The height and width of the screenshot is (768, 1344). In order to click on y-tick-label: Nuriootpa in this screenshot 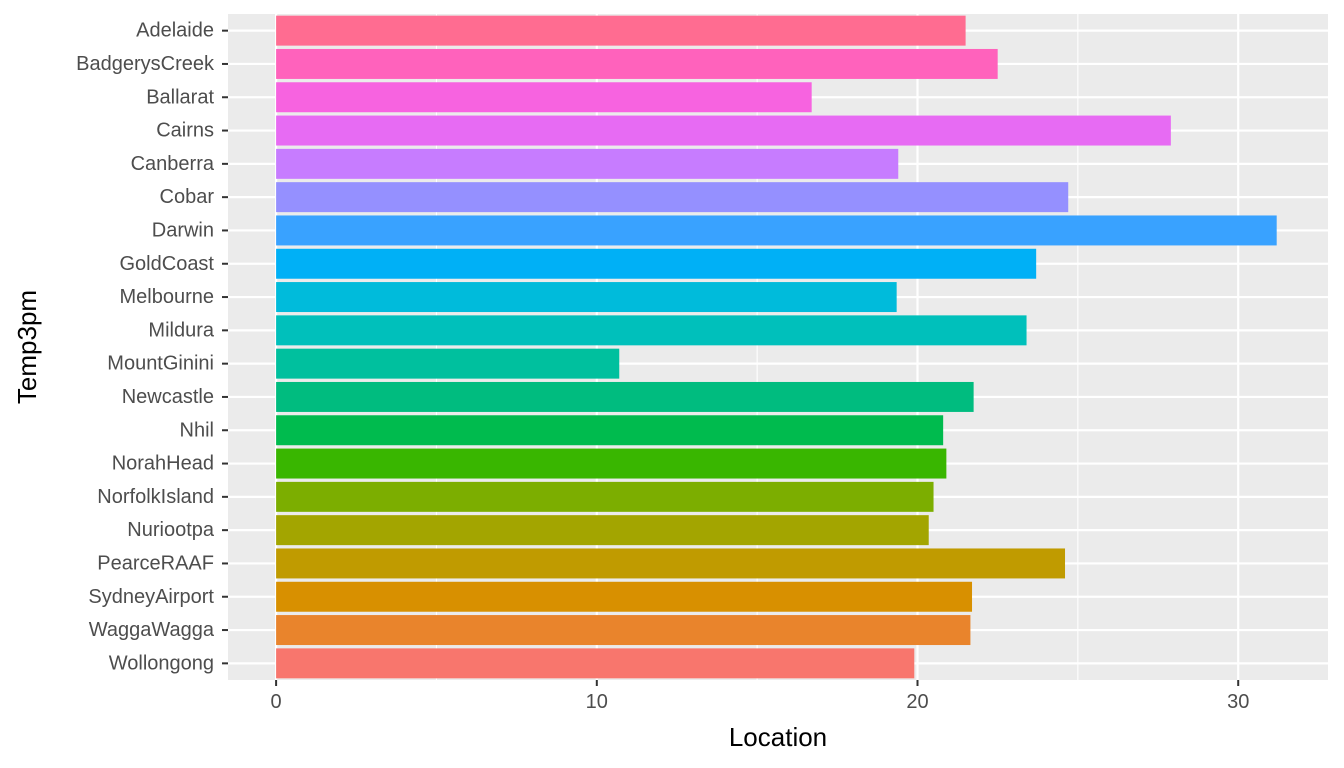, I will do `click(171, 530)`.